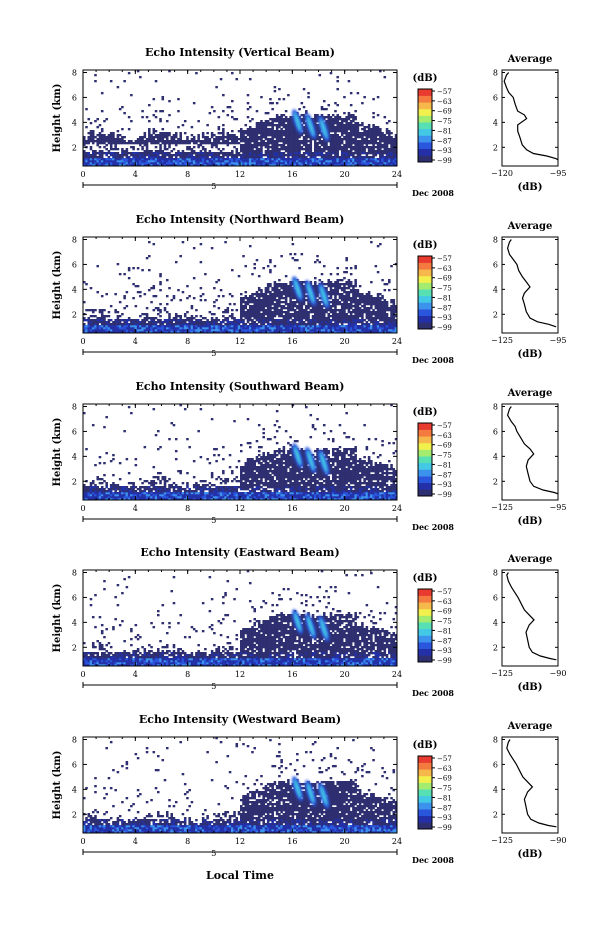 The width and height of the screenshot is (614, 933). What do you see at coordinates (82, 341) in the screenshot?
I see `x-tick-label: 0` at bounding box center [82, 341].